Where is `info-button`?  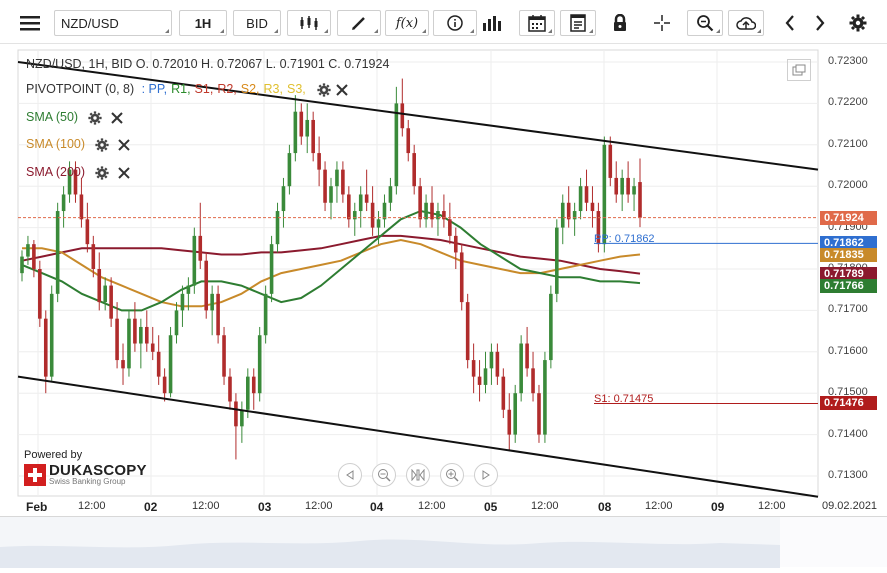 info-button is located at coordinates (455, 23).